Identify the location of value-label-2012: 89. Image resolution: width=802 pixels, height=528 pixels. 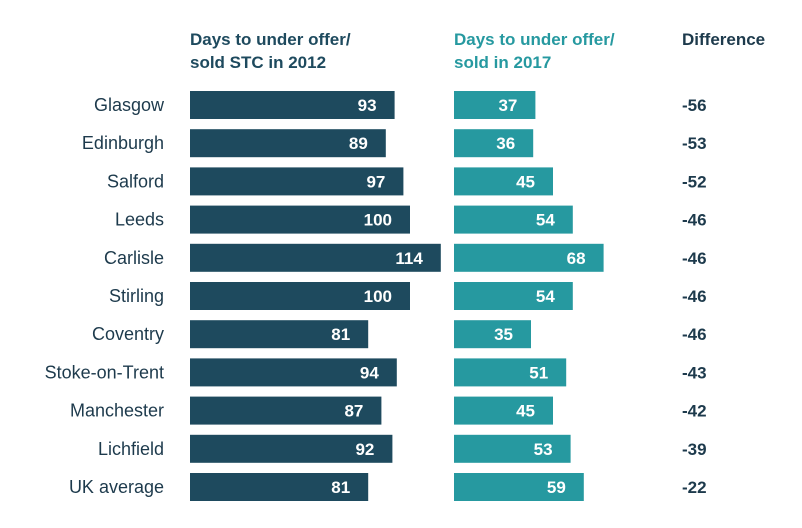
(358, 143).